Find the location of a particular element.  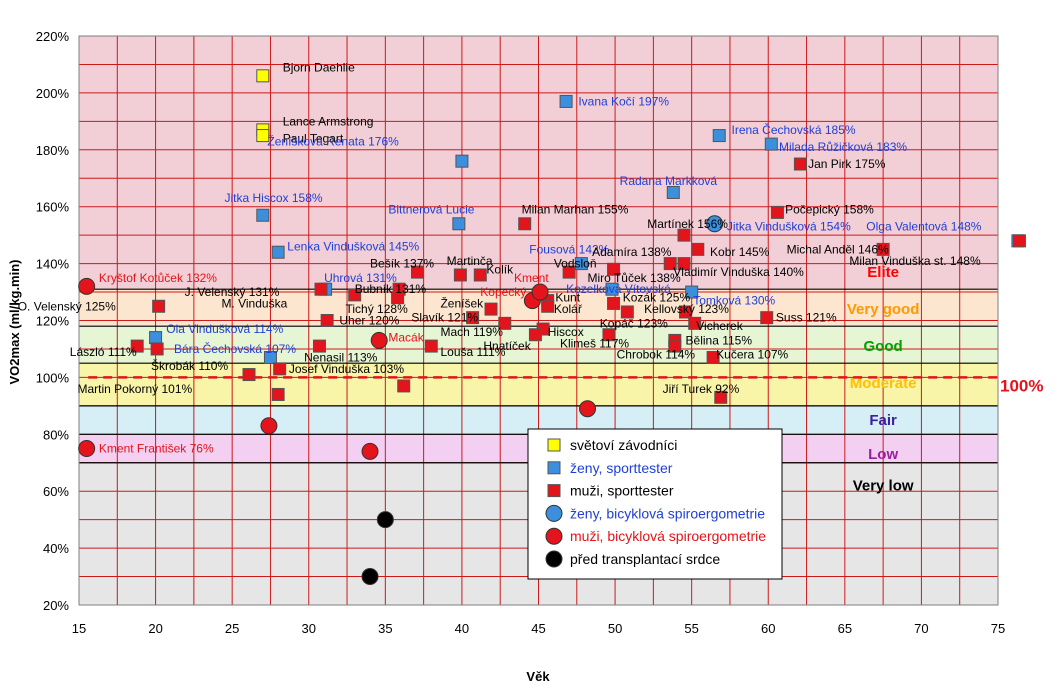

point-label-zenisek: Ženíšek is located at coordinates (462, 302).